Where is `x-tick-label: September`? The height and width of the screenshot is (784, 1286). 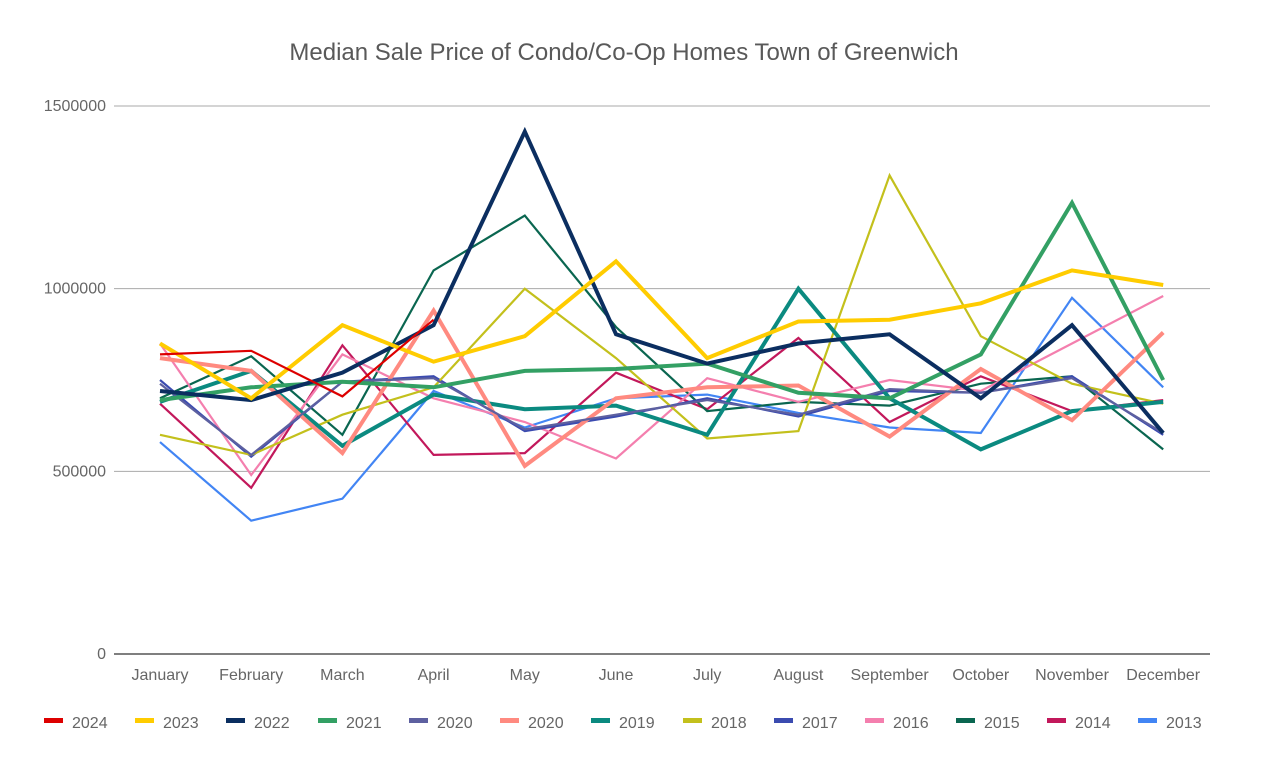
x-tick-label: September is located at coordinates (889, 675).